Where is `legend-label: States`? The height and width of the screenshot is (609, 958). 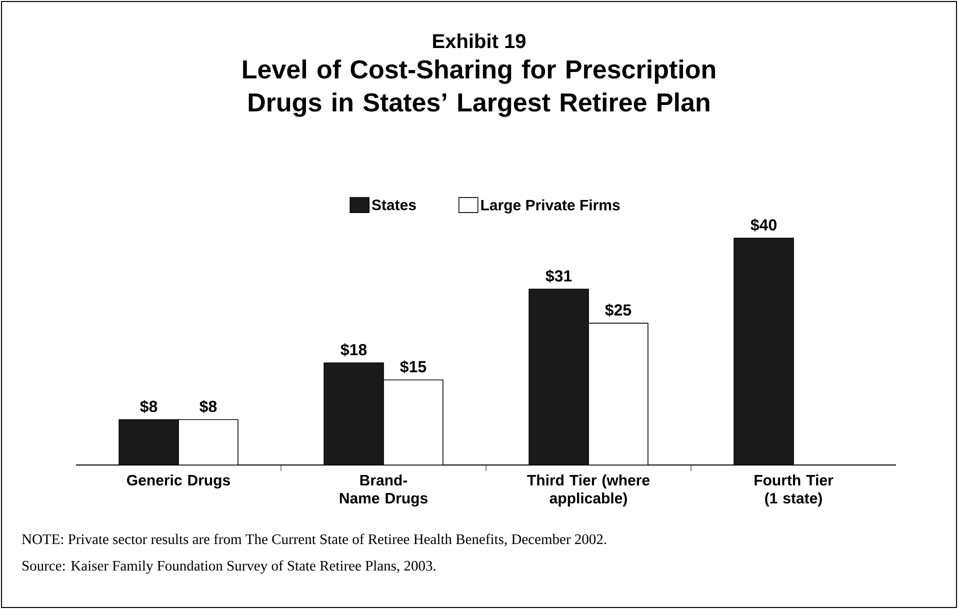
legend-label: States is located at coordinates (394, 205).